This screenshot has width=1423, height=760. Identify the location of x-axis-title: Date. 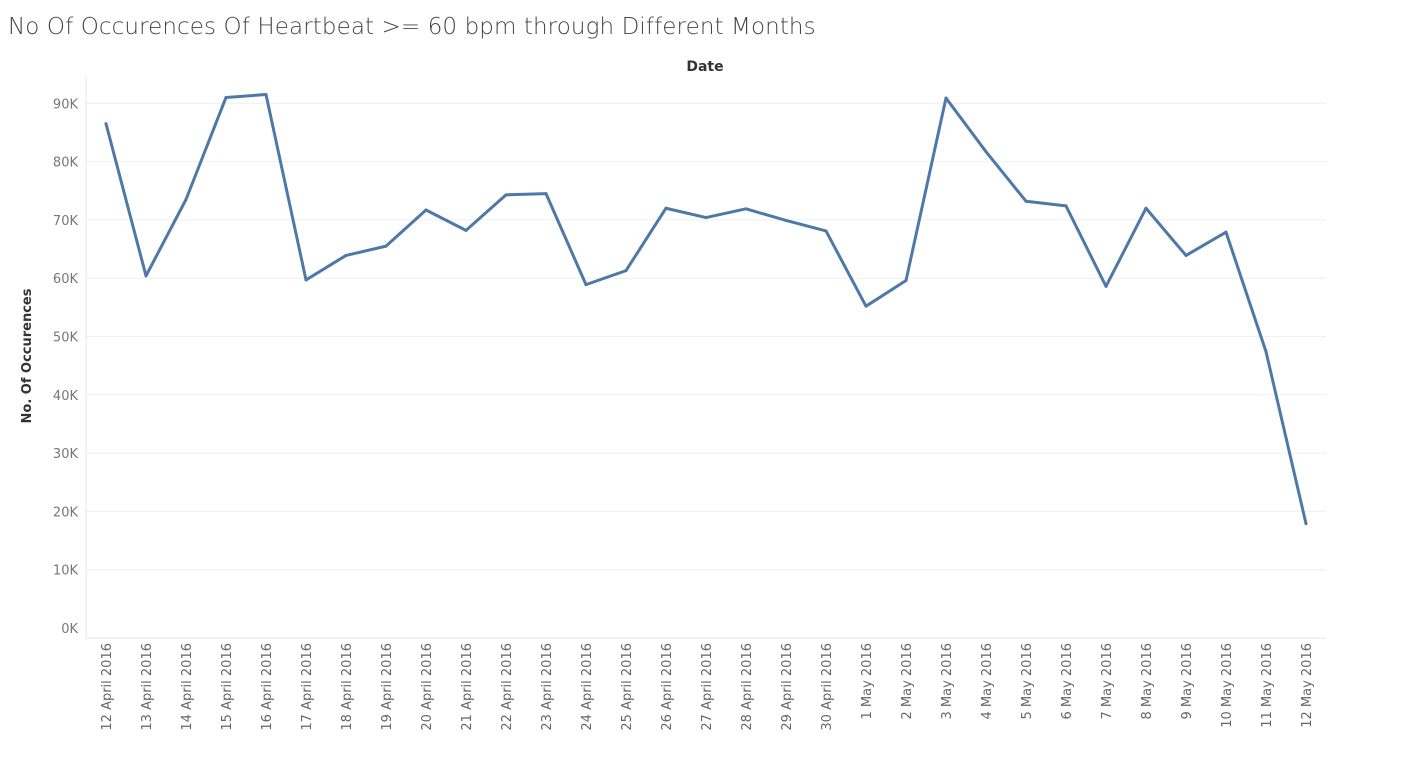
(704, 67).